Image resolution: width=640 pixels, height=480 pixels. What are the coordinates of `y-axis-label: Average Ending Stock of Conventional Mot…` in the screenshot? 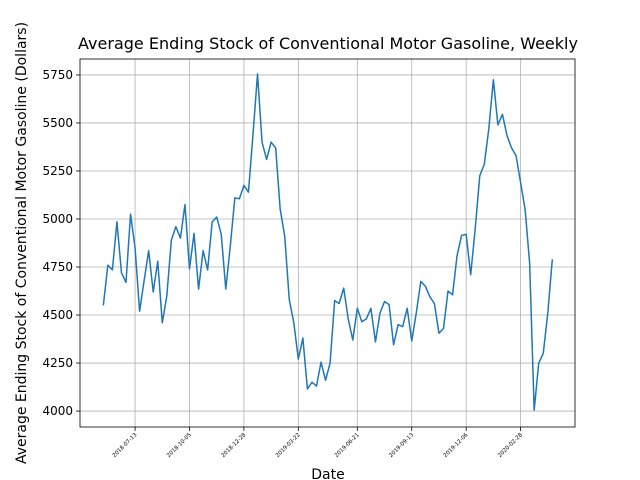 It's located at (22, 243).